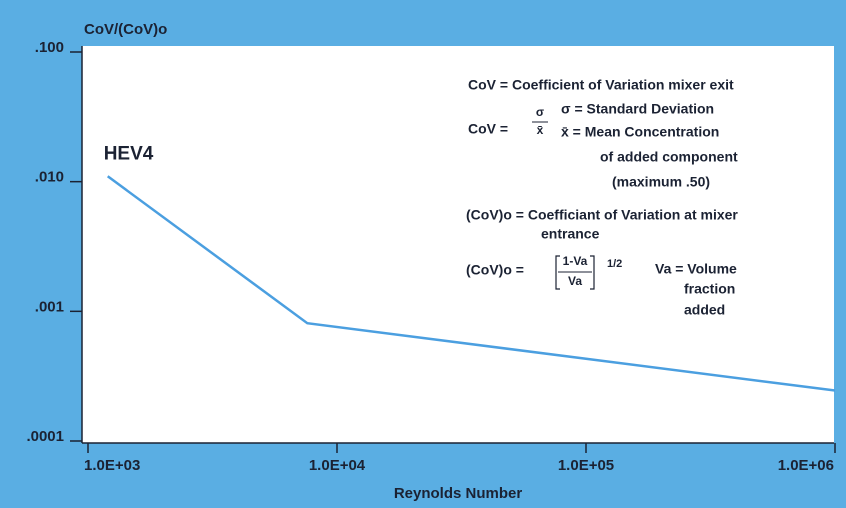  What do you see at coordinates (575, 281) in the screenshot?
I see `annotation: Va` at bounding box center [575, 281].